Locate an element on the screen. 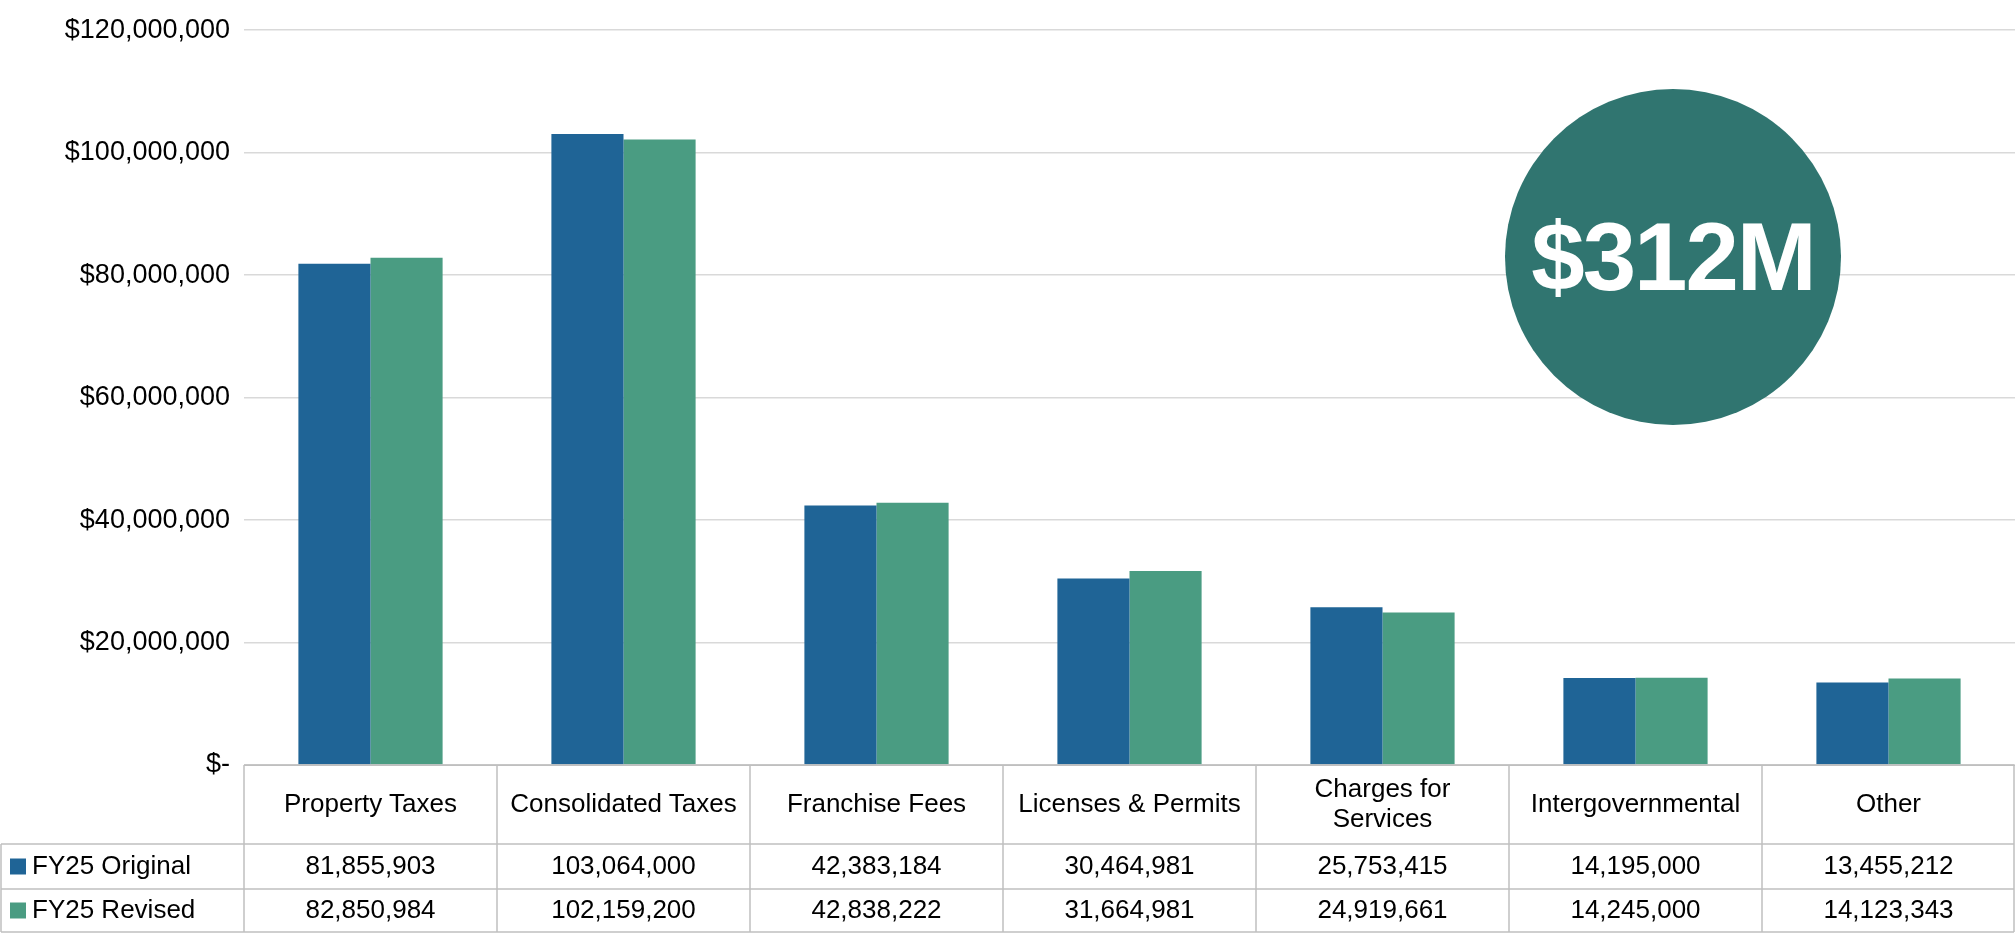 The width and height of the screenshot is (2015, 933). y-tick-label: $80,000,000 is located at coordinates (154, 273).